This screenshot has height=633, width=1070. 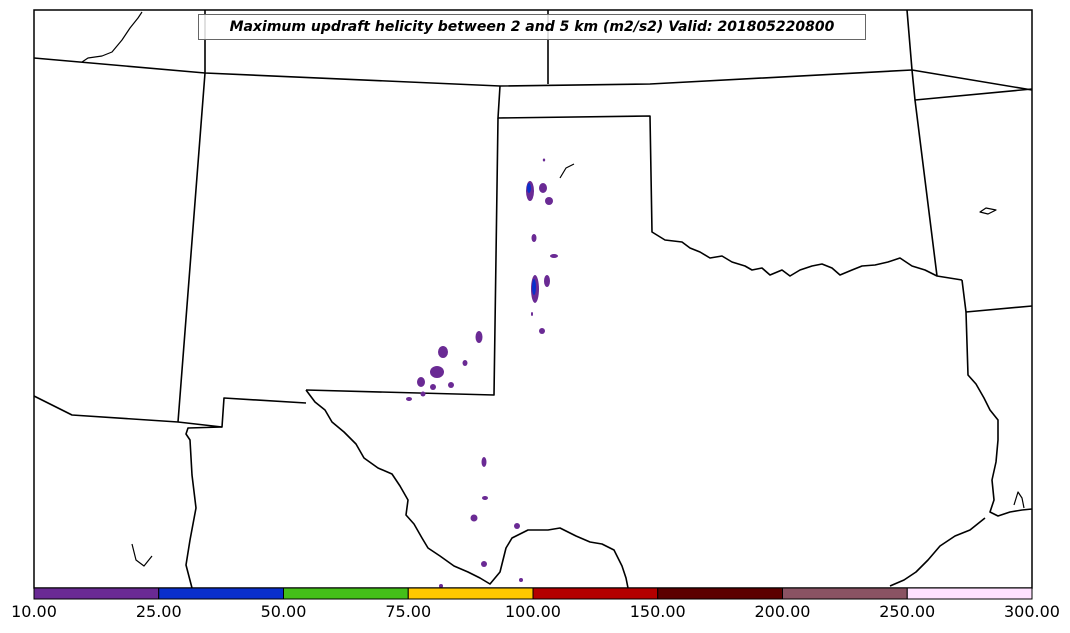 I want to click on colorbar-tick-label: 300.00, so click(x=1032, y=611).